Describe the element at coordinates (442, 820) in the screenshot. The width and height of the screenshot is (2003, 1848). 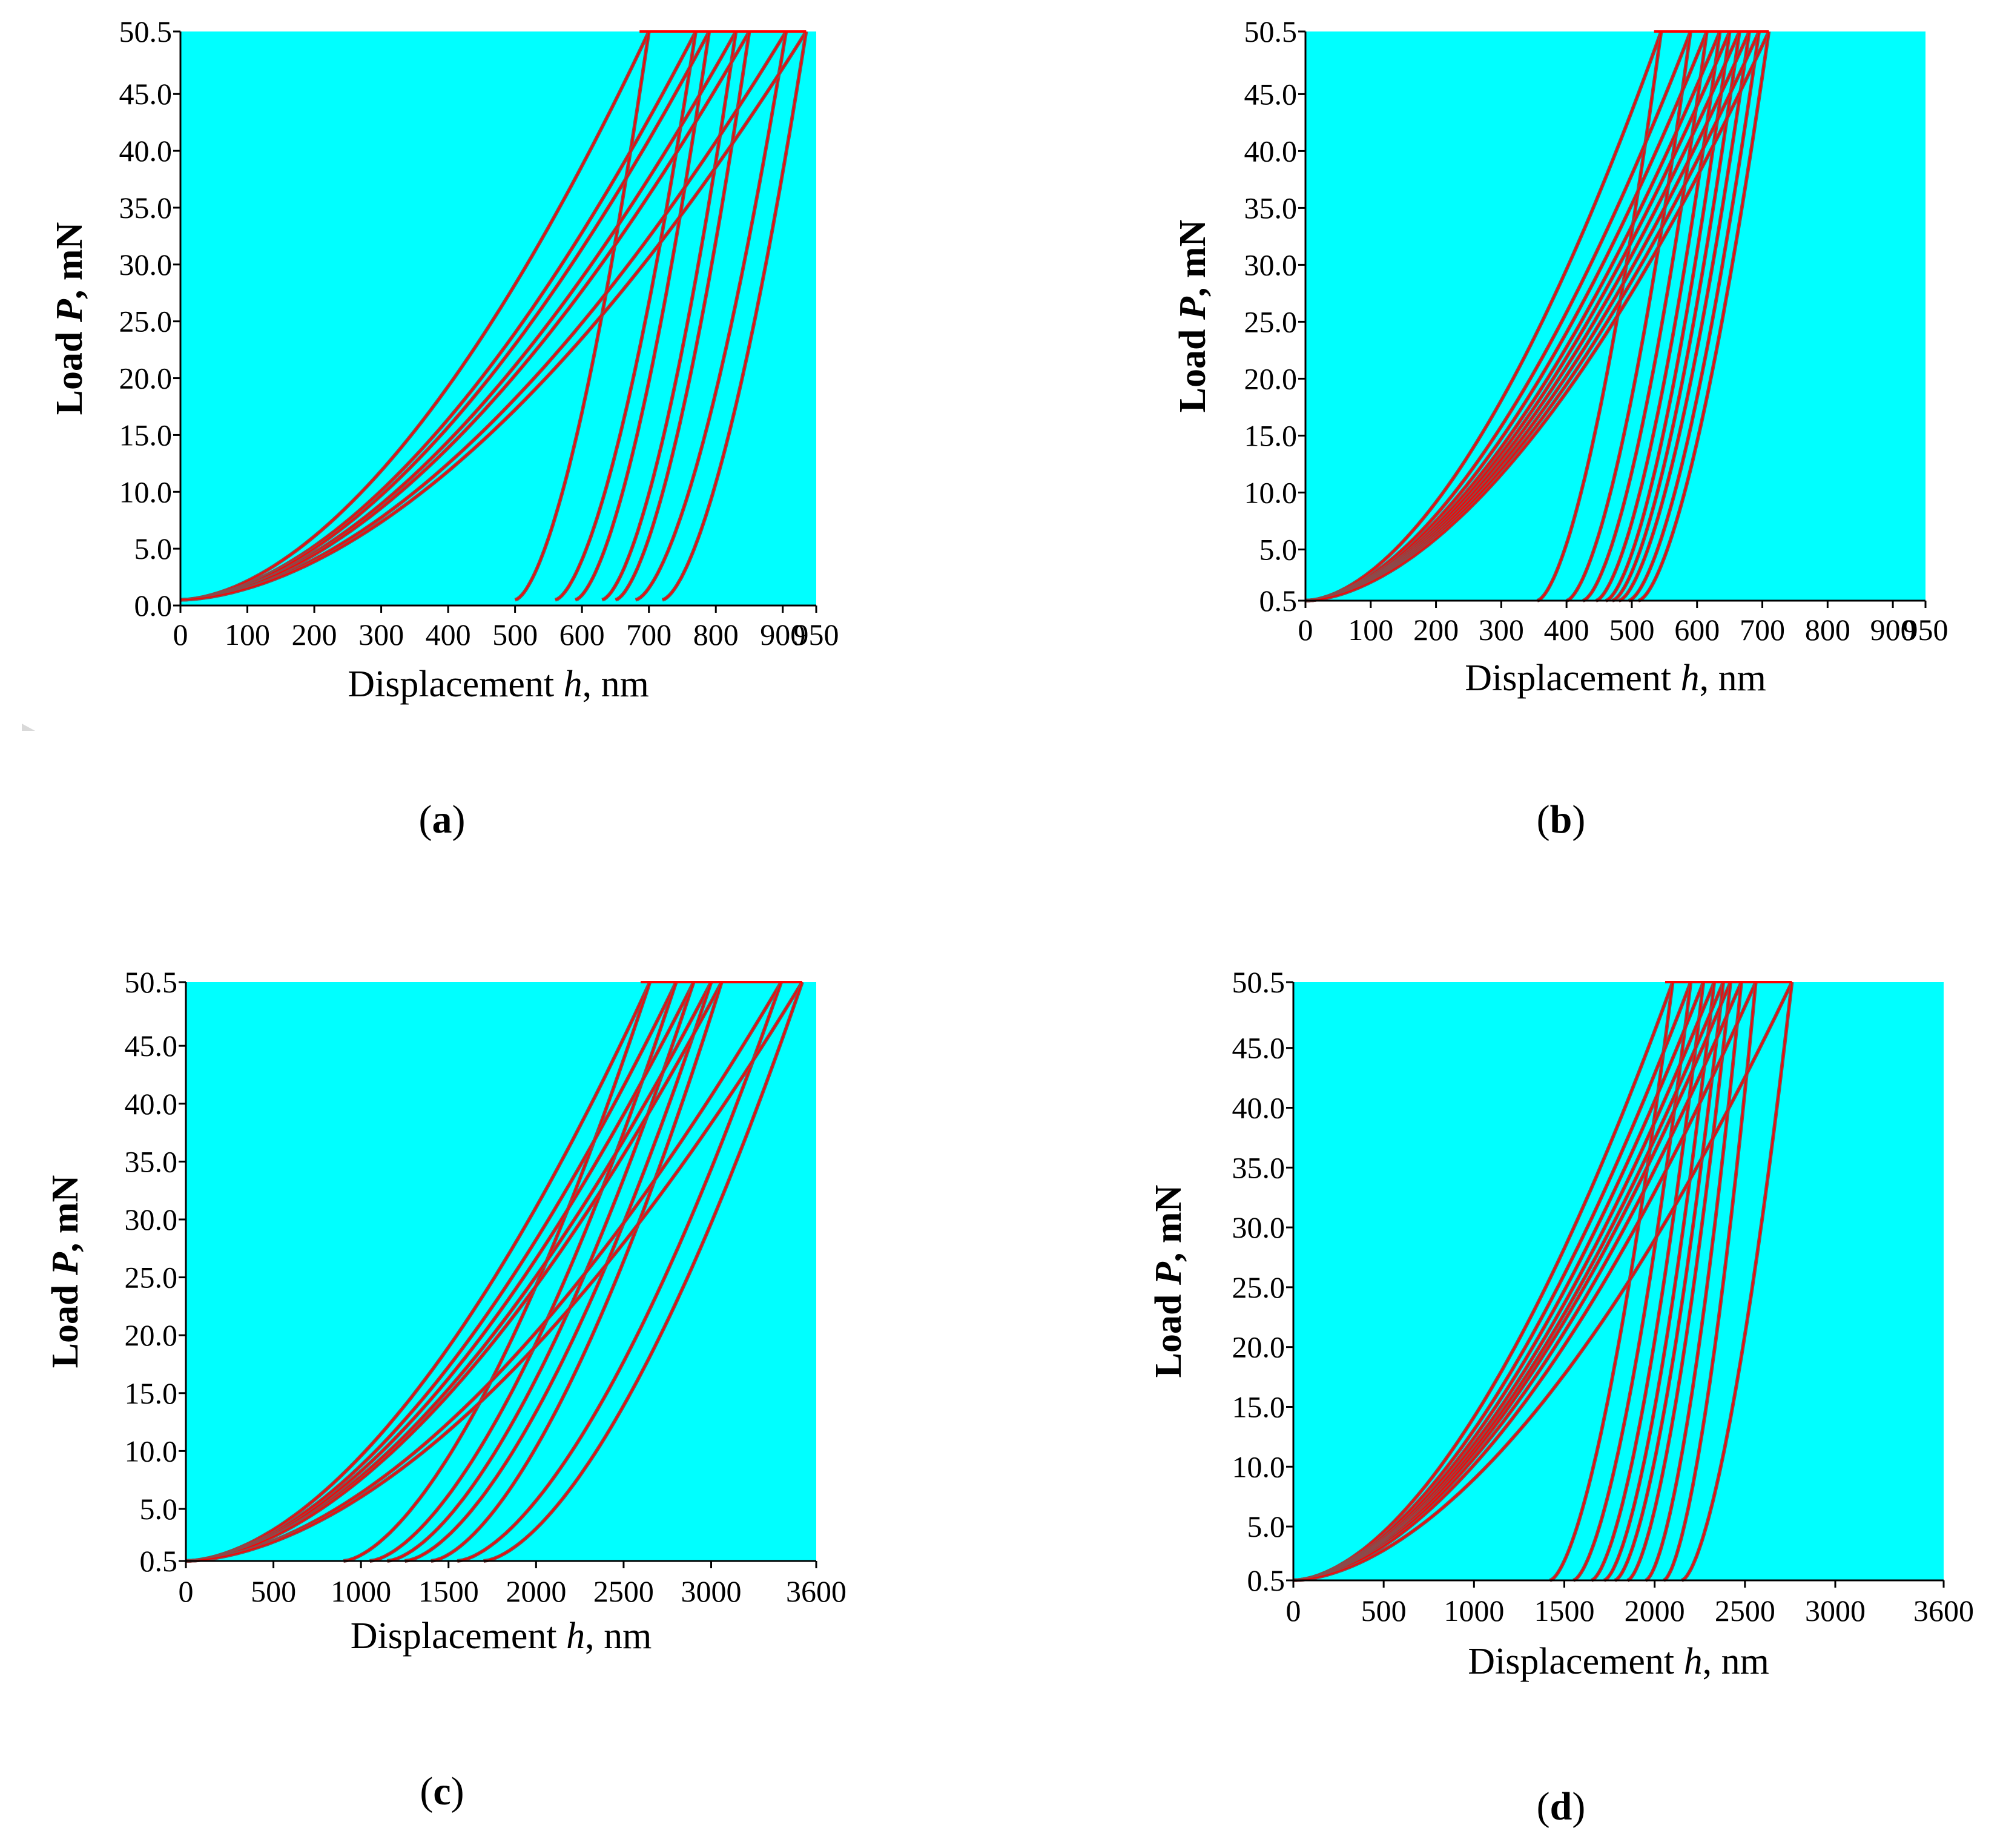
I see `panel-label: (a)` at that location.